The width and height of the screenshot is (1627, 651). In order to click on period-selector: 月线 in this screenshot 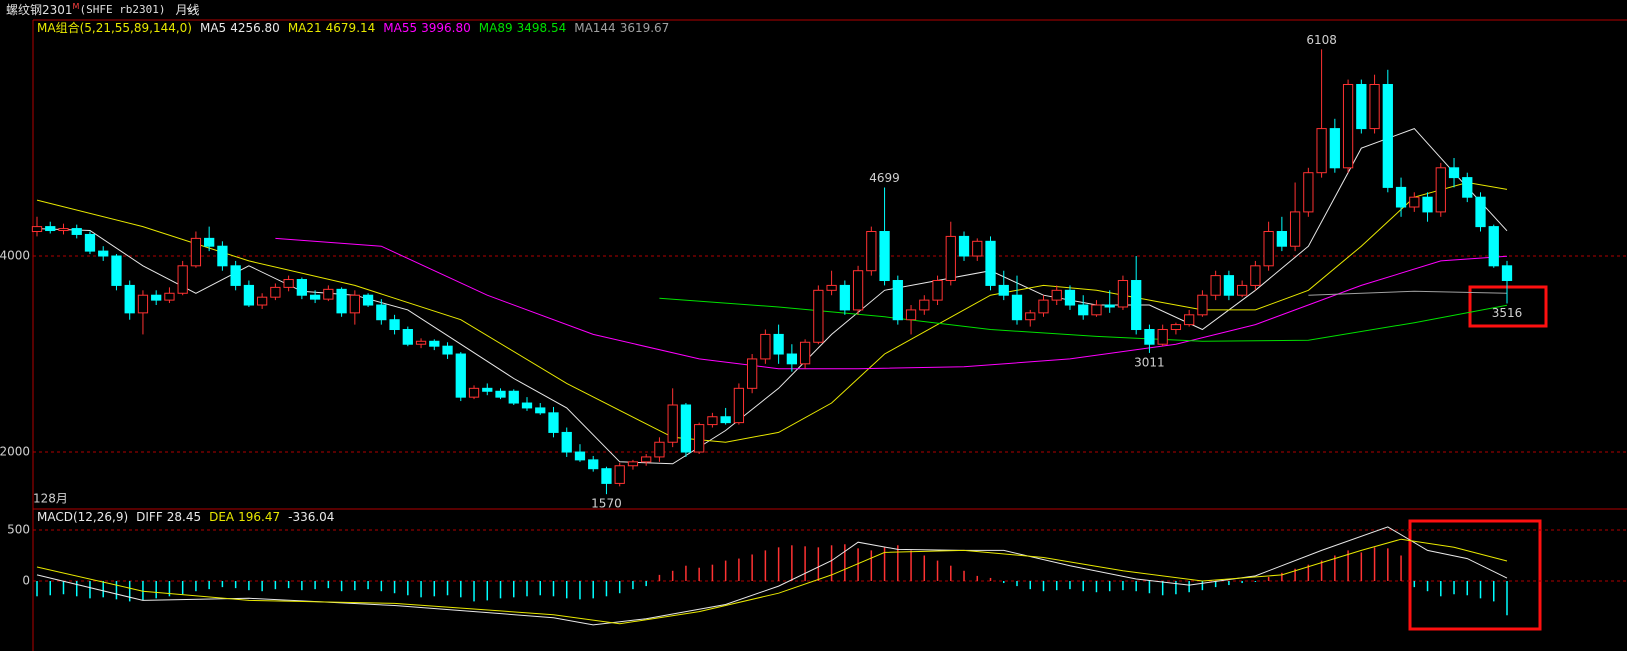, I will do `click(188, 10)`.